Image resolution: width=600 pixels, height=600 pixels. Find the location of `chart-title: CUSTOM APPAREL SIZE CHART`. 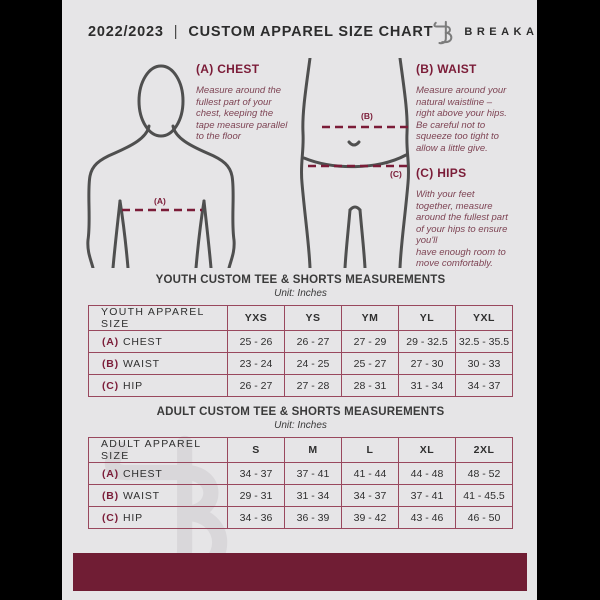

chart-title: CUSTOM APPAREL SIZE CHART is located at coordinates (311, 32).